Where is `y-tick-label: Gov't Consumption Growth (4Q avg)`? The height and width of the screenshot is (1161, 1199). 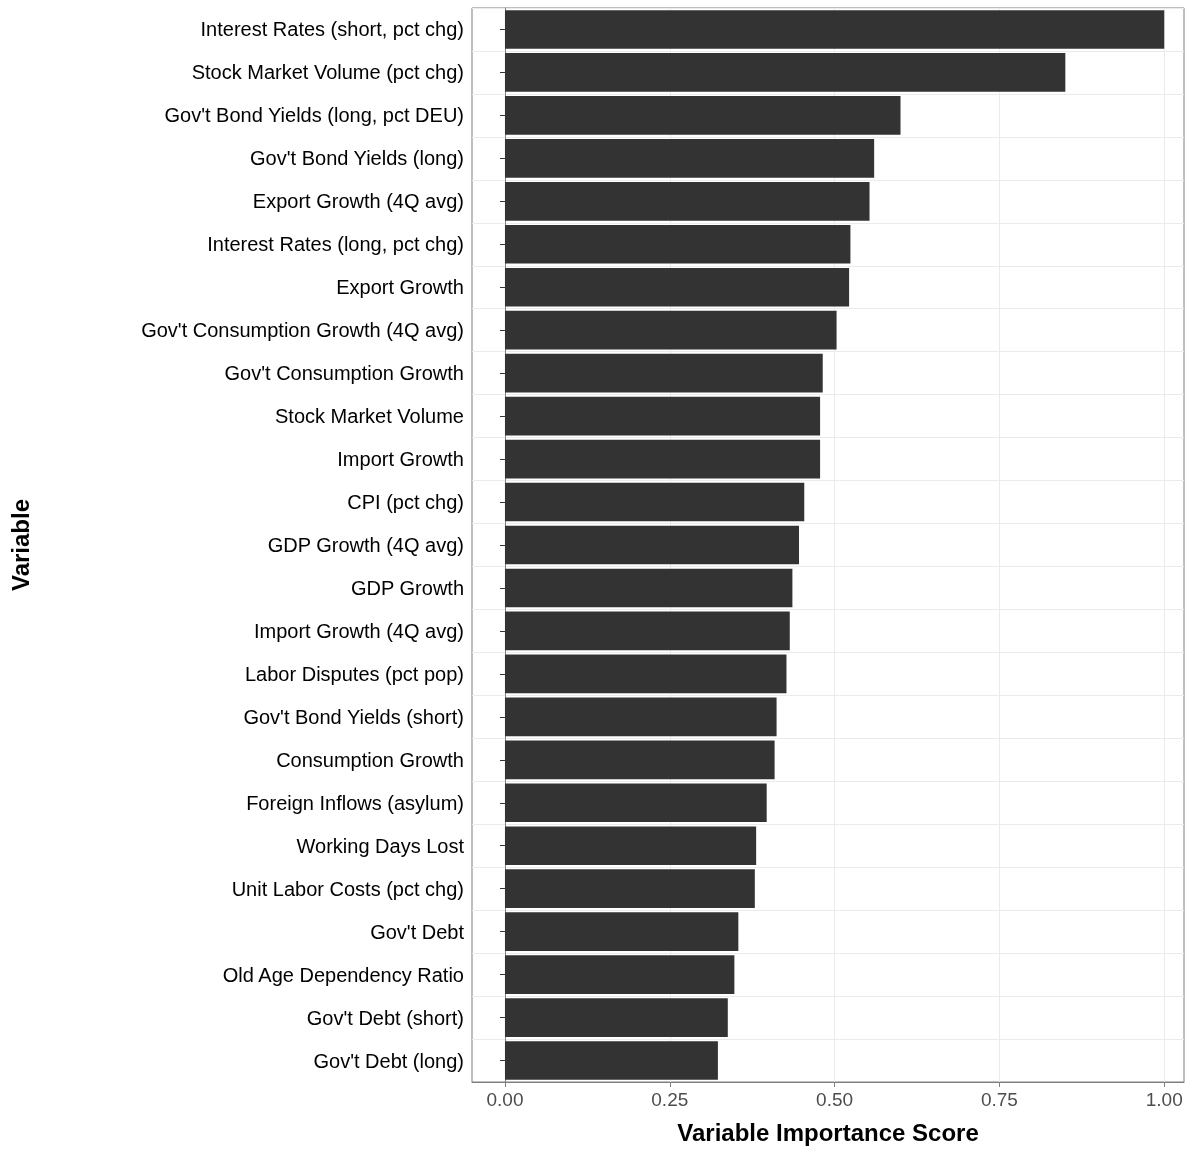 y-tick-label: Gov't Consumption Growth (4Q avg) is located at coordinates (302, 330).